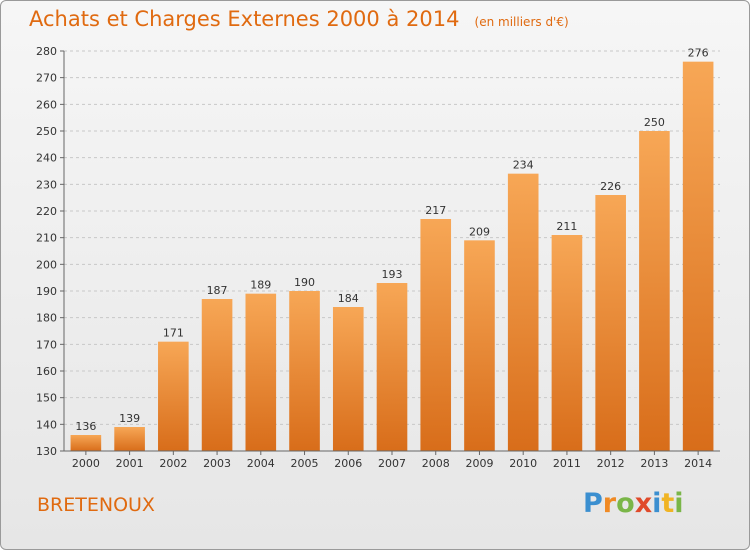 The width and height of the screenshot is (750, 550). I want to click on y-tick-label: 170, so click(46, 344).